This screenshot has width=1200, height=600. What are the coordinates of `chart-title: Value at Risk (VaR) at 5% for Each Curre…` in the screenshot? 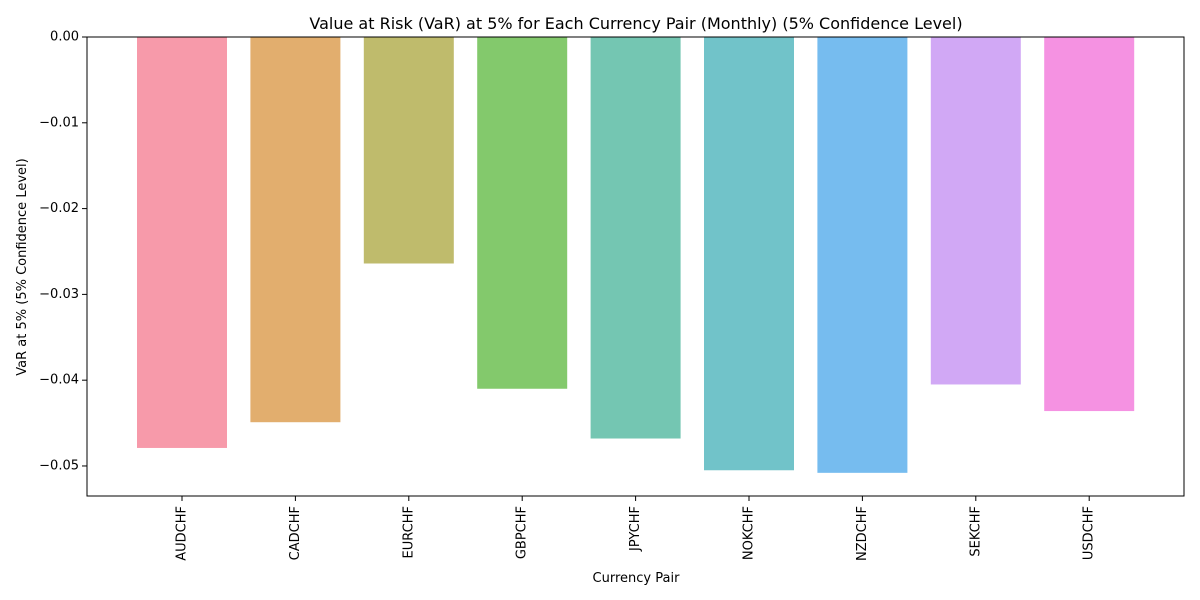 It's located at (635, 23).